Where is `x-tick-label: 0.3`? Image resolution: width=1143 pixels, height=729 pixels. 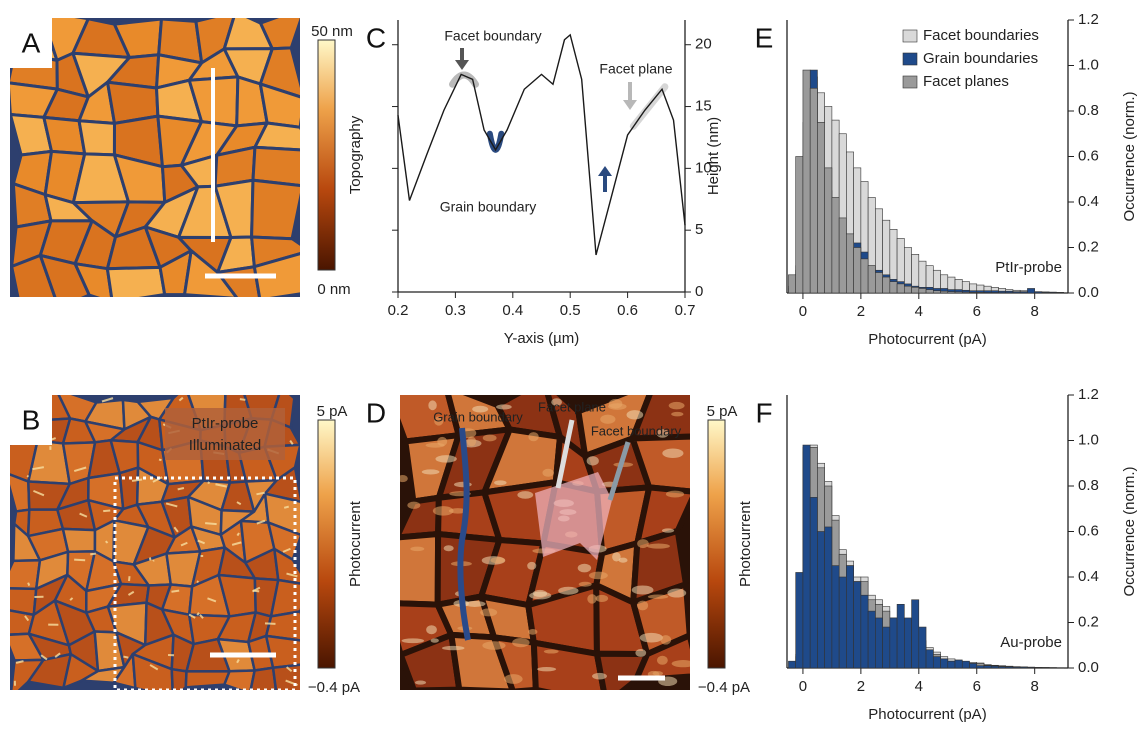
x-tick-label: 0.3 is located at coordinates (455, 310).